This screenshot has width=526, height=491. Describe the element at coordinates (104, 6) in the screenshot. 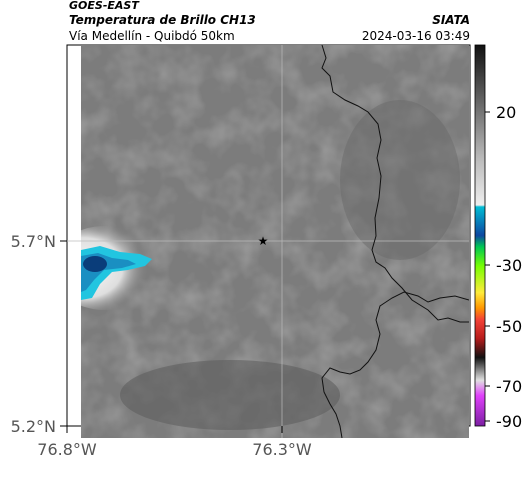

I see `satellite-title: GOES-EAST` at that location.